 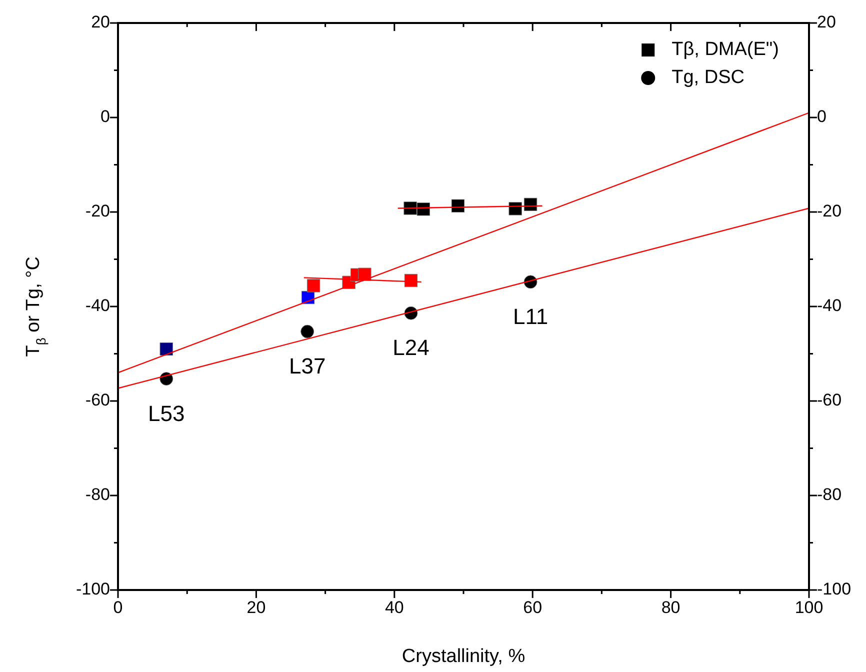 I want to click on x-tick-label: 40, so click(x=394, y=607).